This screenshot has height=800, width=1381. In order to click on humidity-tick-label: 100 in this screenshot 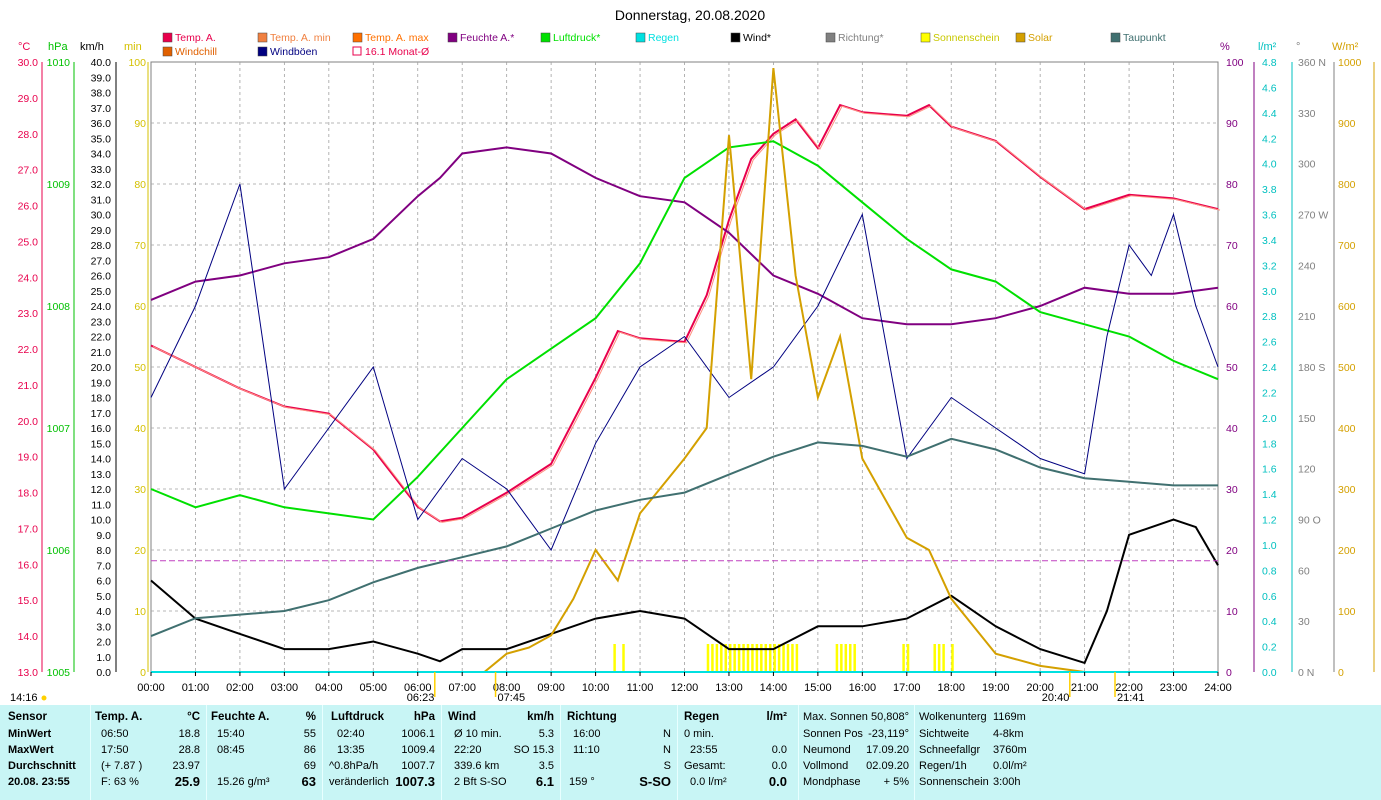, I will do `click(1235, 63)`.